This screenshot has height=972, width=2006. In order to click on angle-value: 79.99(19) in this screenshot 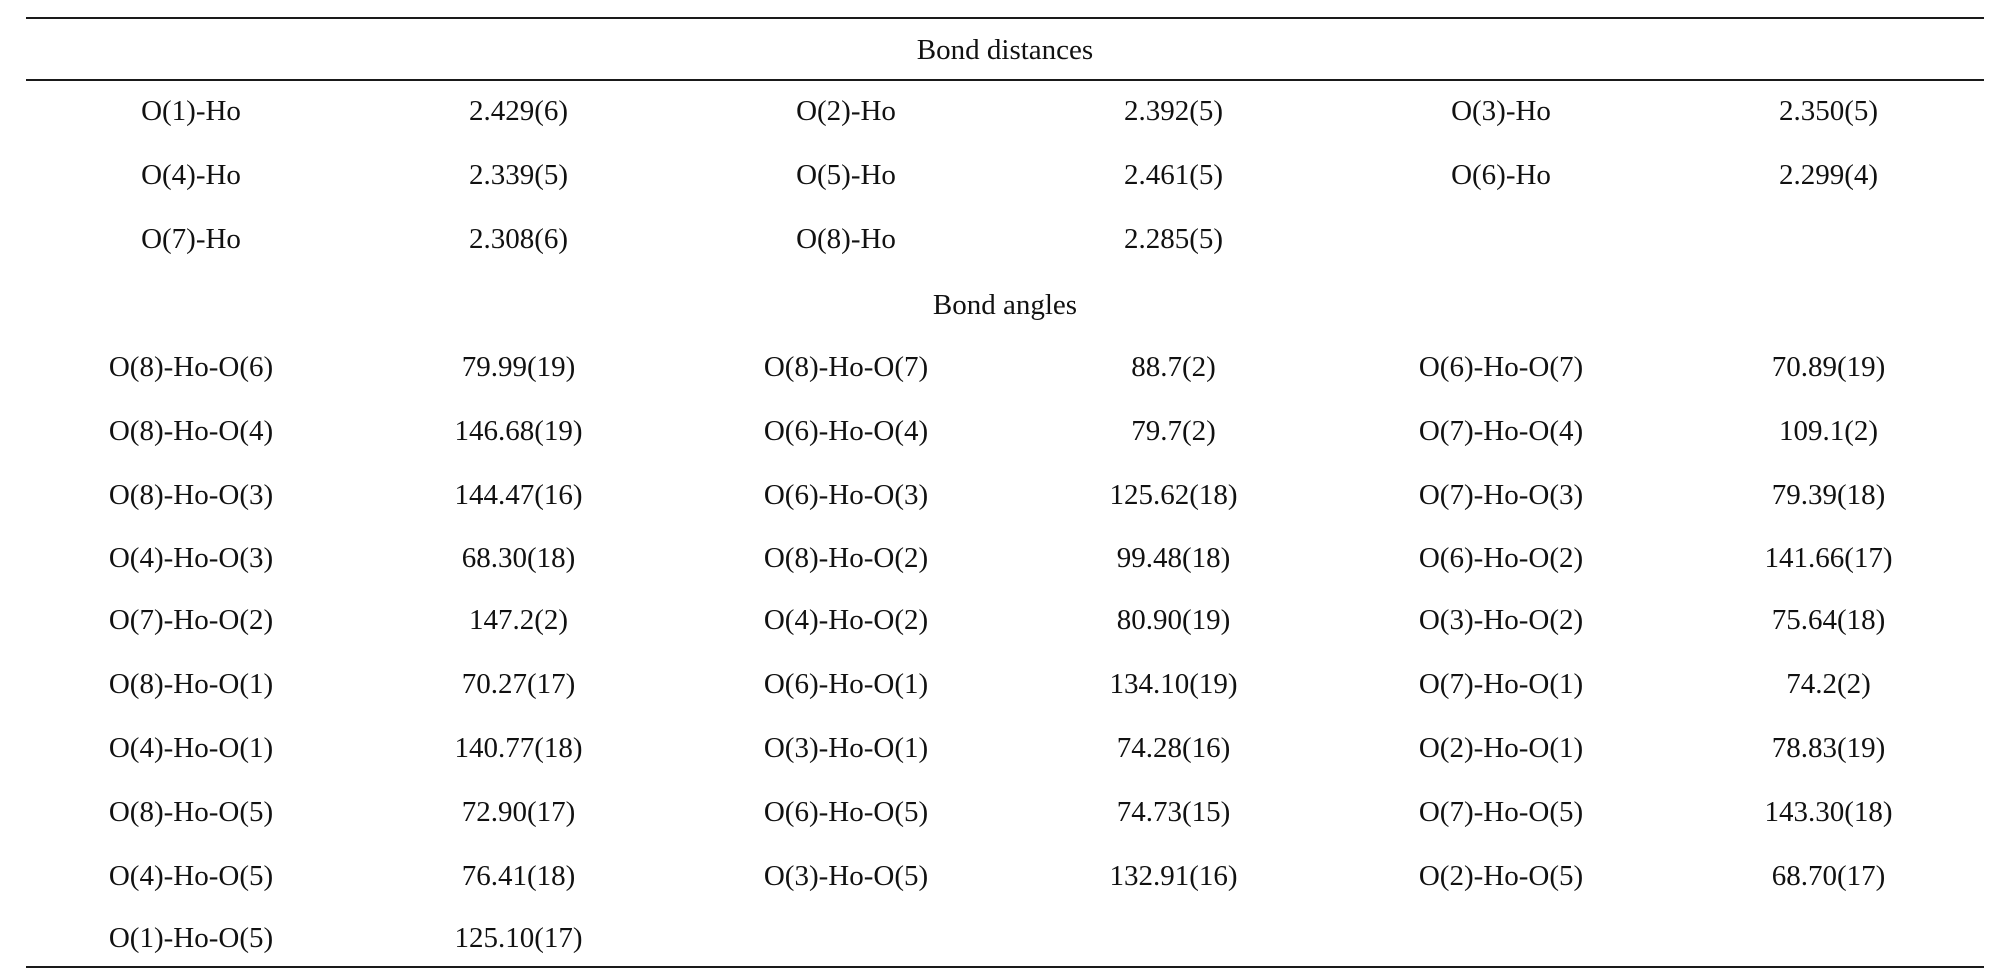, I will do `click(518, 367)`.